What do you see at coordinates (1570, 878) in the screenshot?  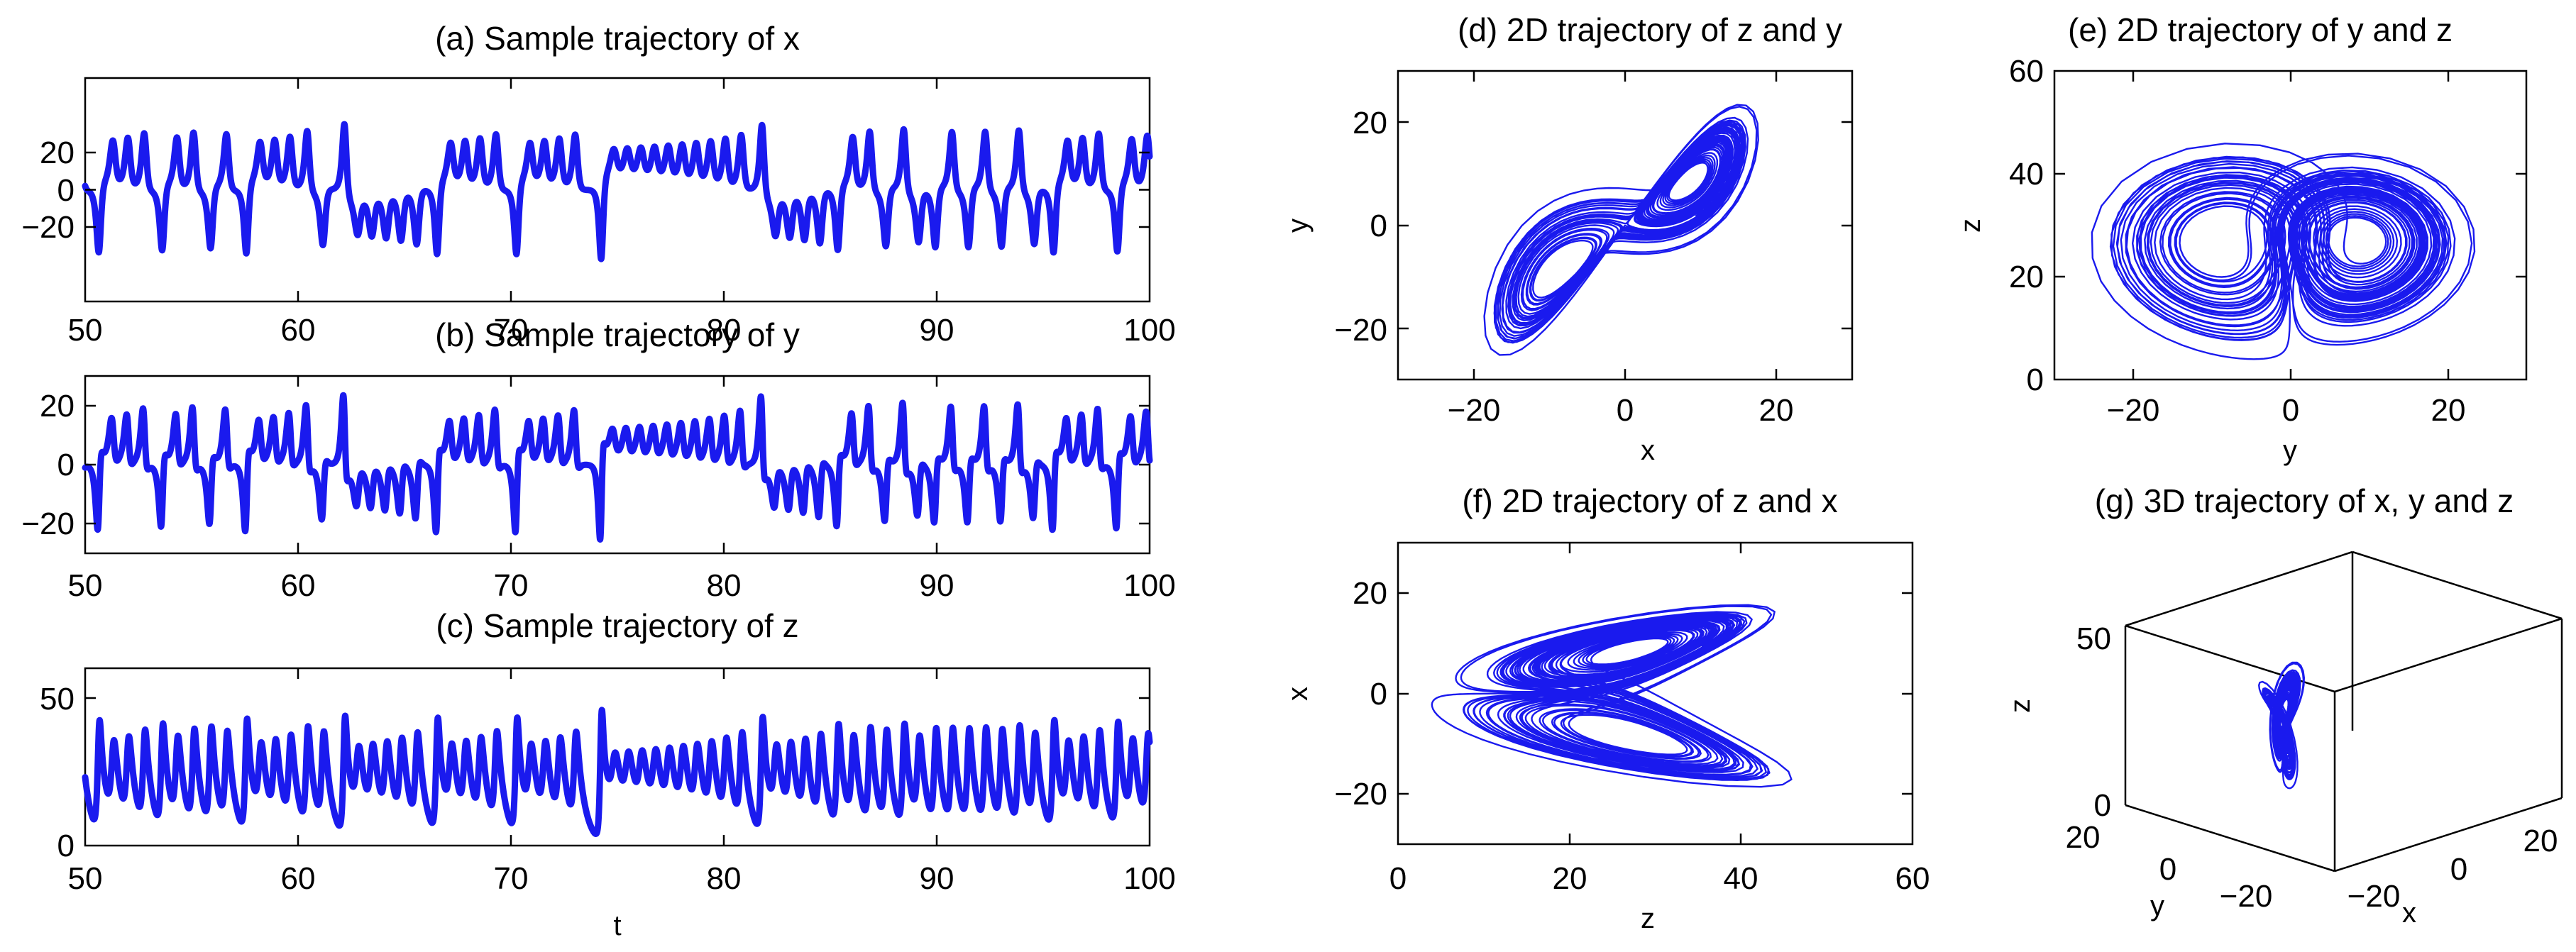 I see `panel-f-xtick-20: 20` at bounding box center [1570, 878].